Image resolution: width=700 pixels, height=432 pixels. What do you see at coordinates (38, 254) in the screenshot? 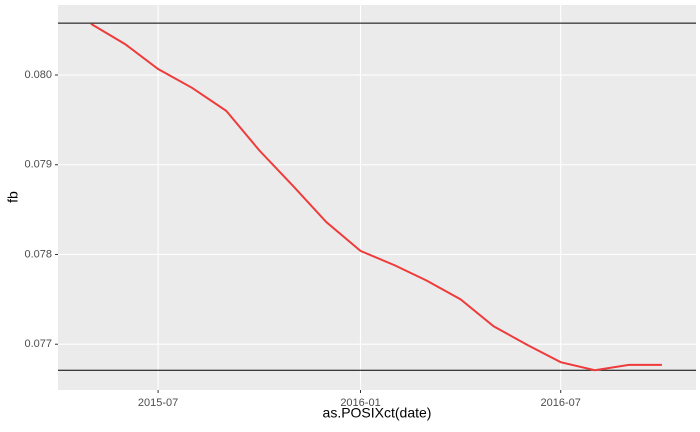
I see `y-tick-label: 0.078` at bounding box center [38, 254].